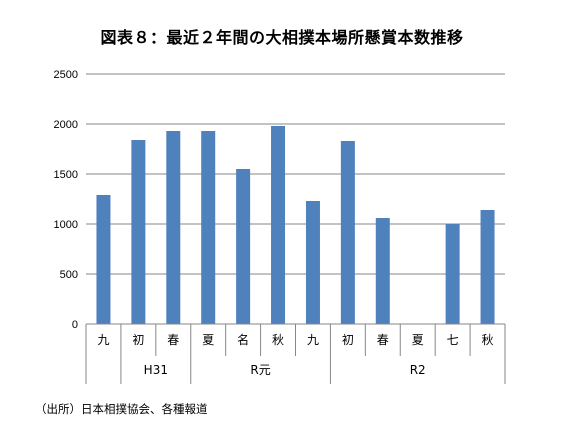  Describe the element at coordinates (66, 200) in the screenshot. I see `y-tick-labels: 0 500 1000 1500 2000 2500` at that location.